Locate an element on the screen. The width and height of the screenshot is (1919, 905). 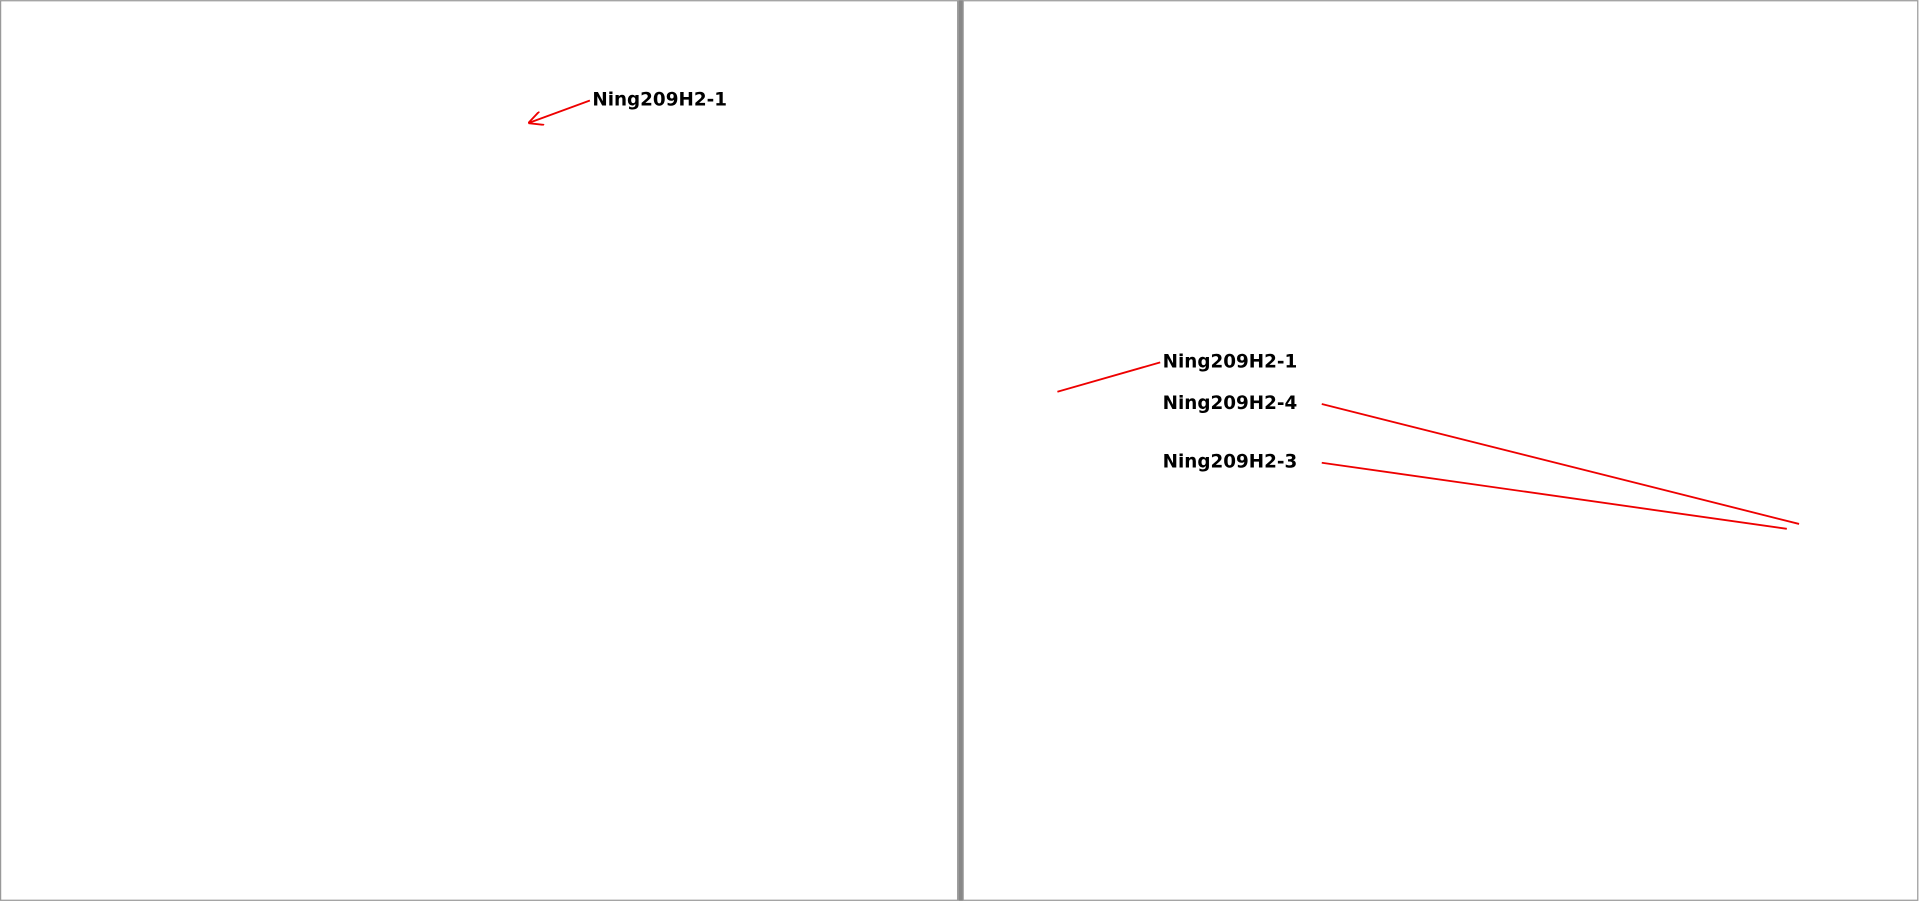
annotation: Ning209H2-3 is located at coordinates (1230, 462).